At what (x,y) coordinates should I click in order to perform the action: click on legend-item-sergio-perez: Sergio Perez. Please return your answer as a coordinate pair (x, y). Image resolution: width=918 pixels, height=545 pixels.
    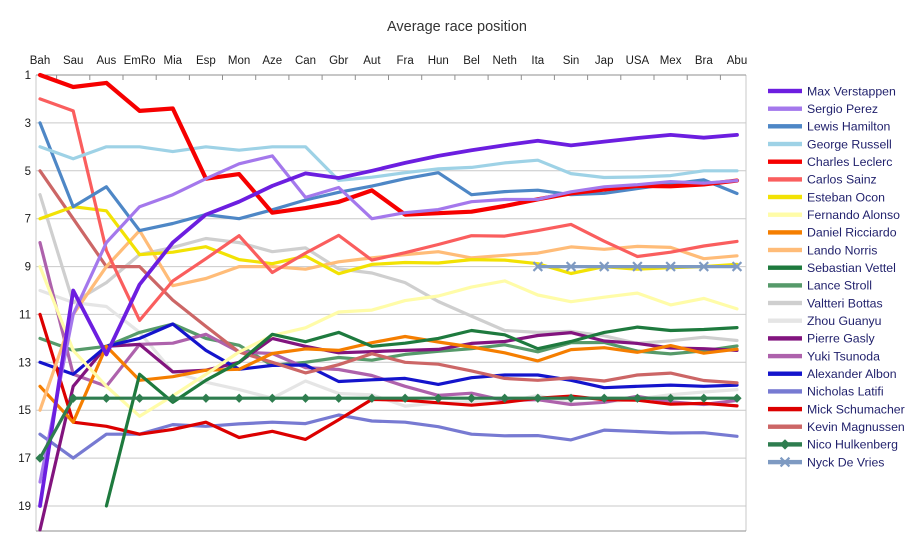
    Looking at the image, I should click on (823, 109).